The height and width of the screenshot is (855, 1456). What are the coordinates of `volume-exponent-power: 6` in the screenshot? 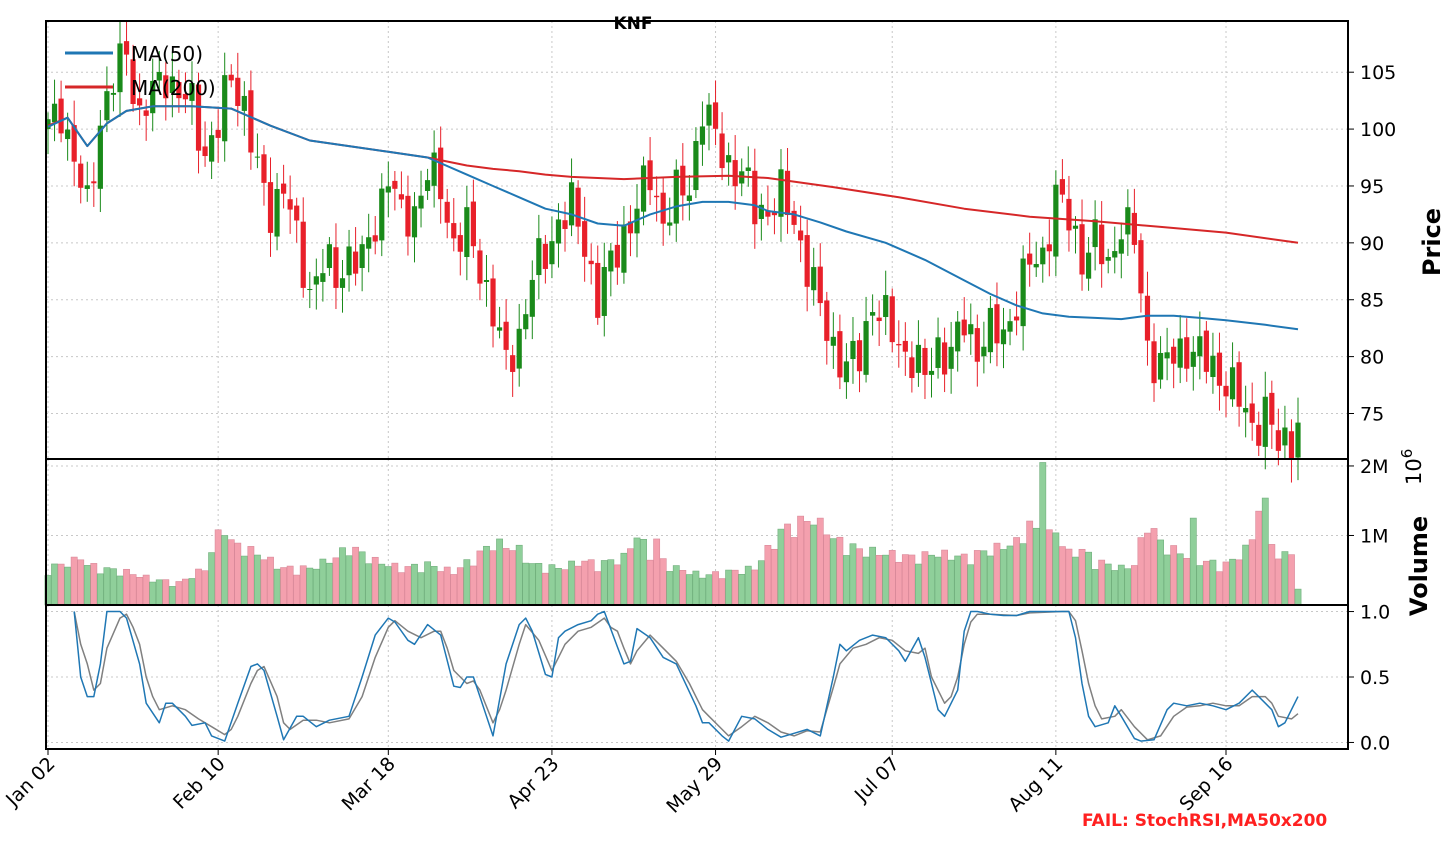 It's located at (1407, 454).